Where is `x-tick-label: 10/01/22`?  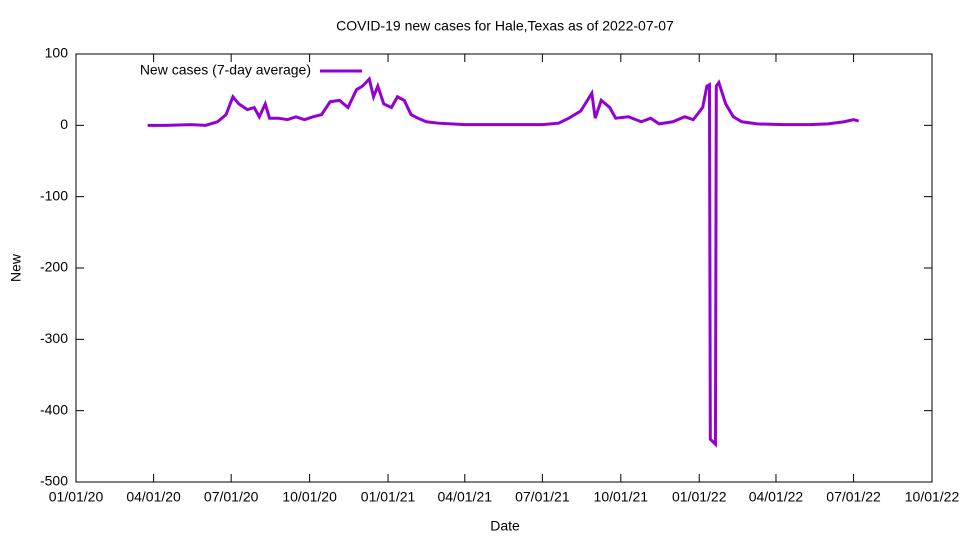
x-tick-label: 10/01/22 is located at coordinates (932, 497).